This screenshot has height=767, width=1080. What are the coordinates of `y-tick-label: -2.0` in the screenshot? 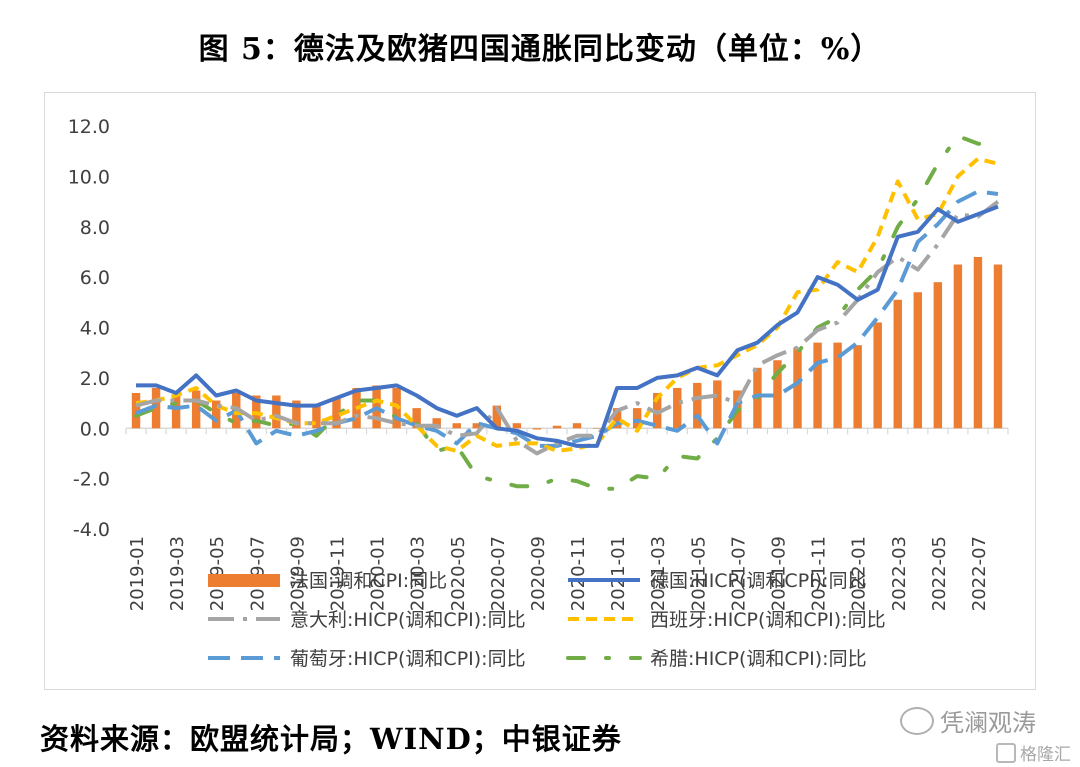 It's located at (91, 480).